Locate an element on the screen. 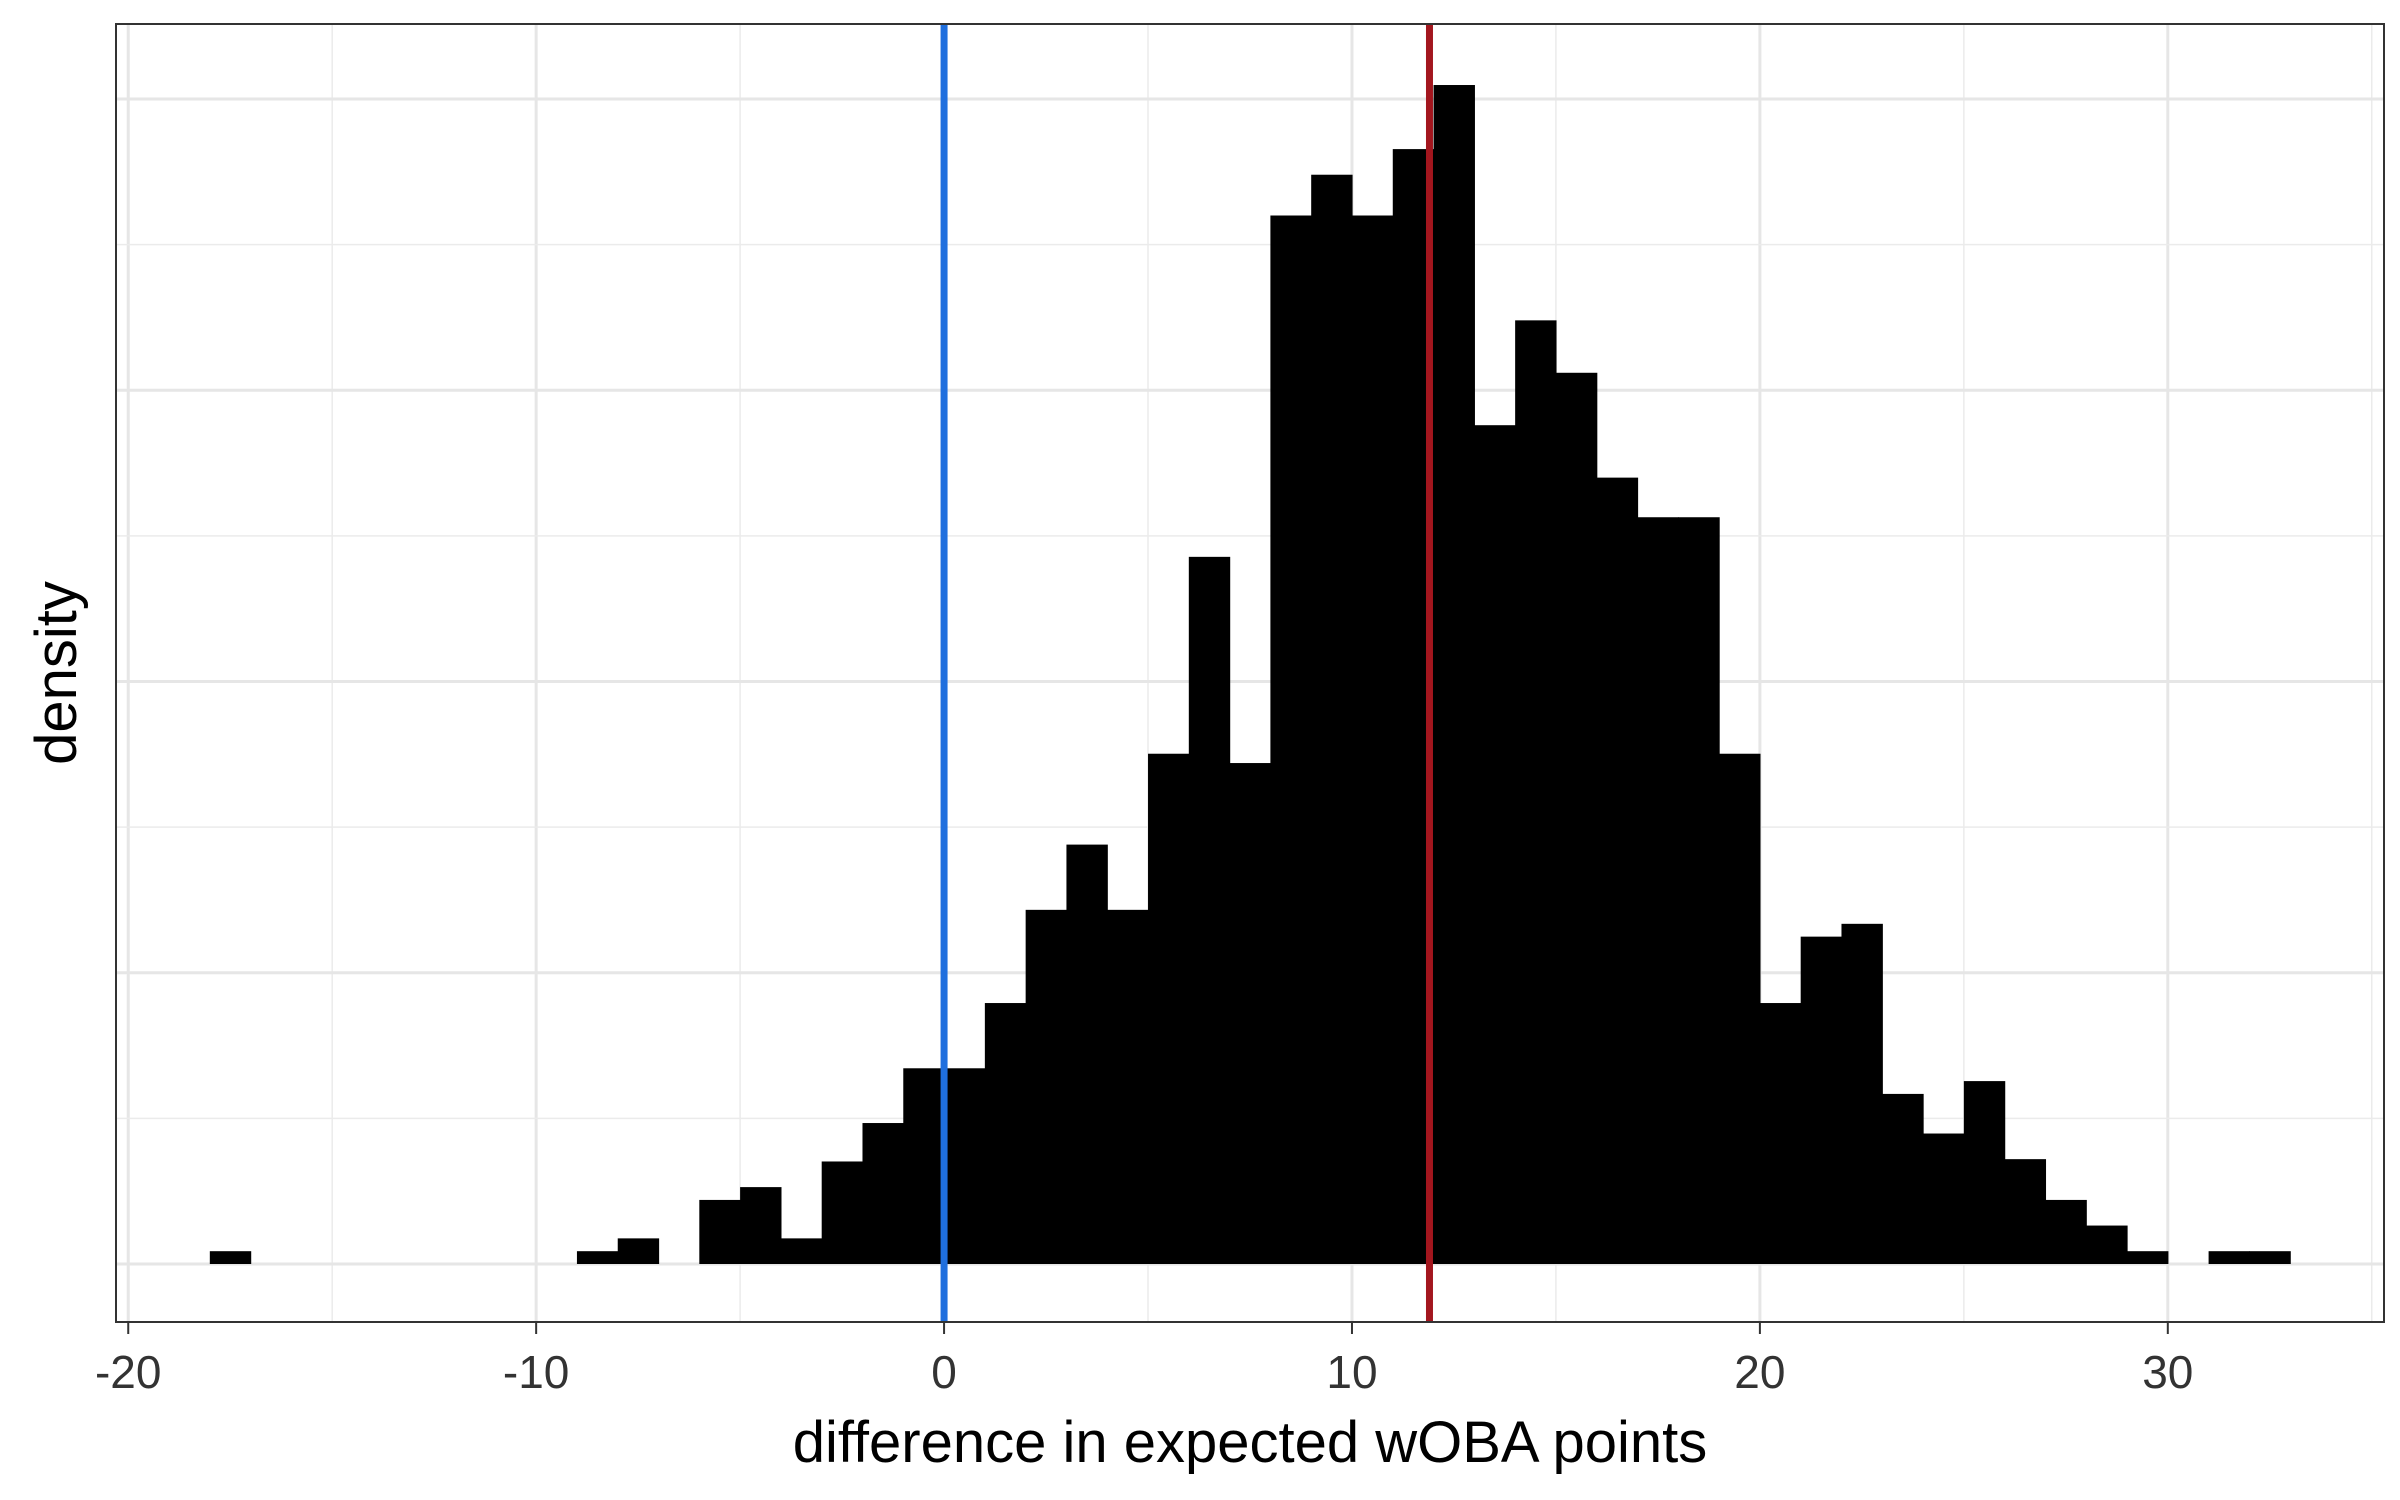 This screenshot has width=2400, height=1500. x-tick-label: -20 is located at coordinates (128, 1372).